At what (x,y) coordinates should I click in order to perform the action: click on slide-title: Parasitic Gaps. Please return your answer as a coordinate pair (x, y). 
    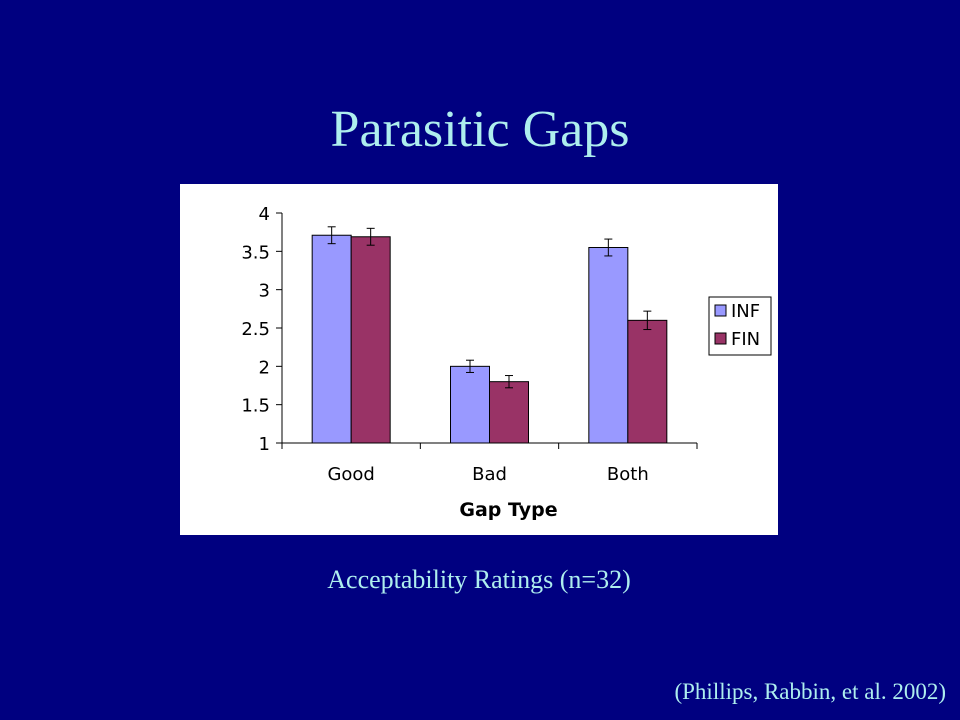
    Looking at the image, I should click on (480, 129).